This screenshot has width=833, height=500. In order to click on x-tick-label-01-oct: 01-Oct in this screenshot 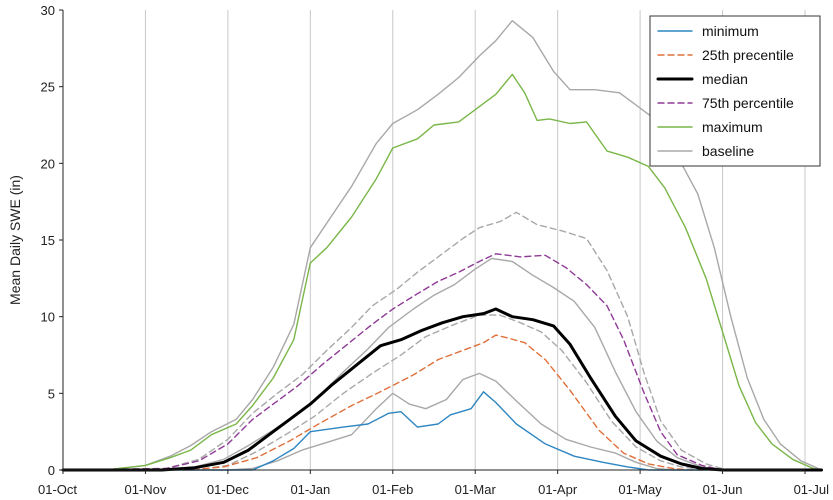, I will do `click(57, 489)`.